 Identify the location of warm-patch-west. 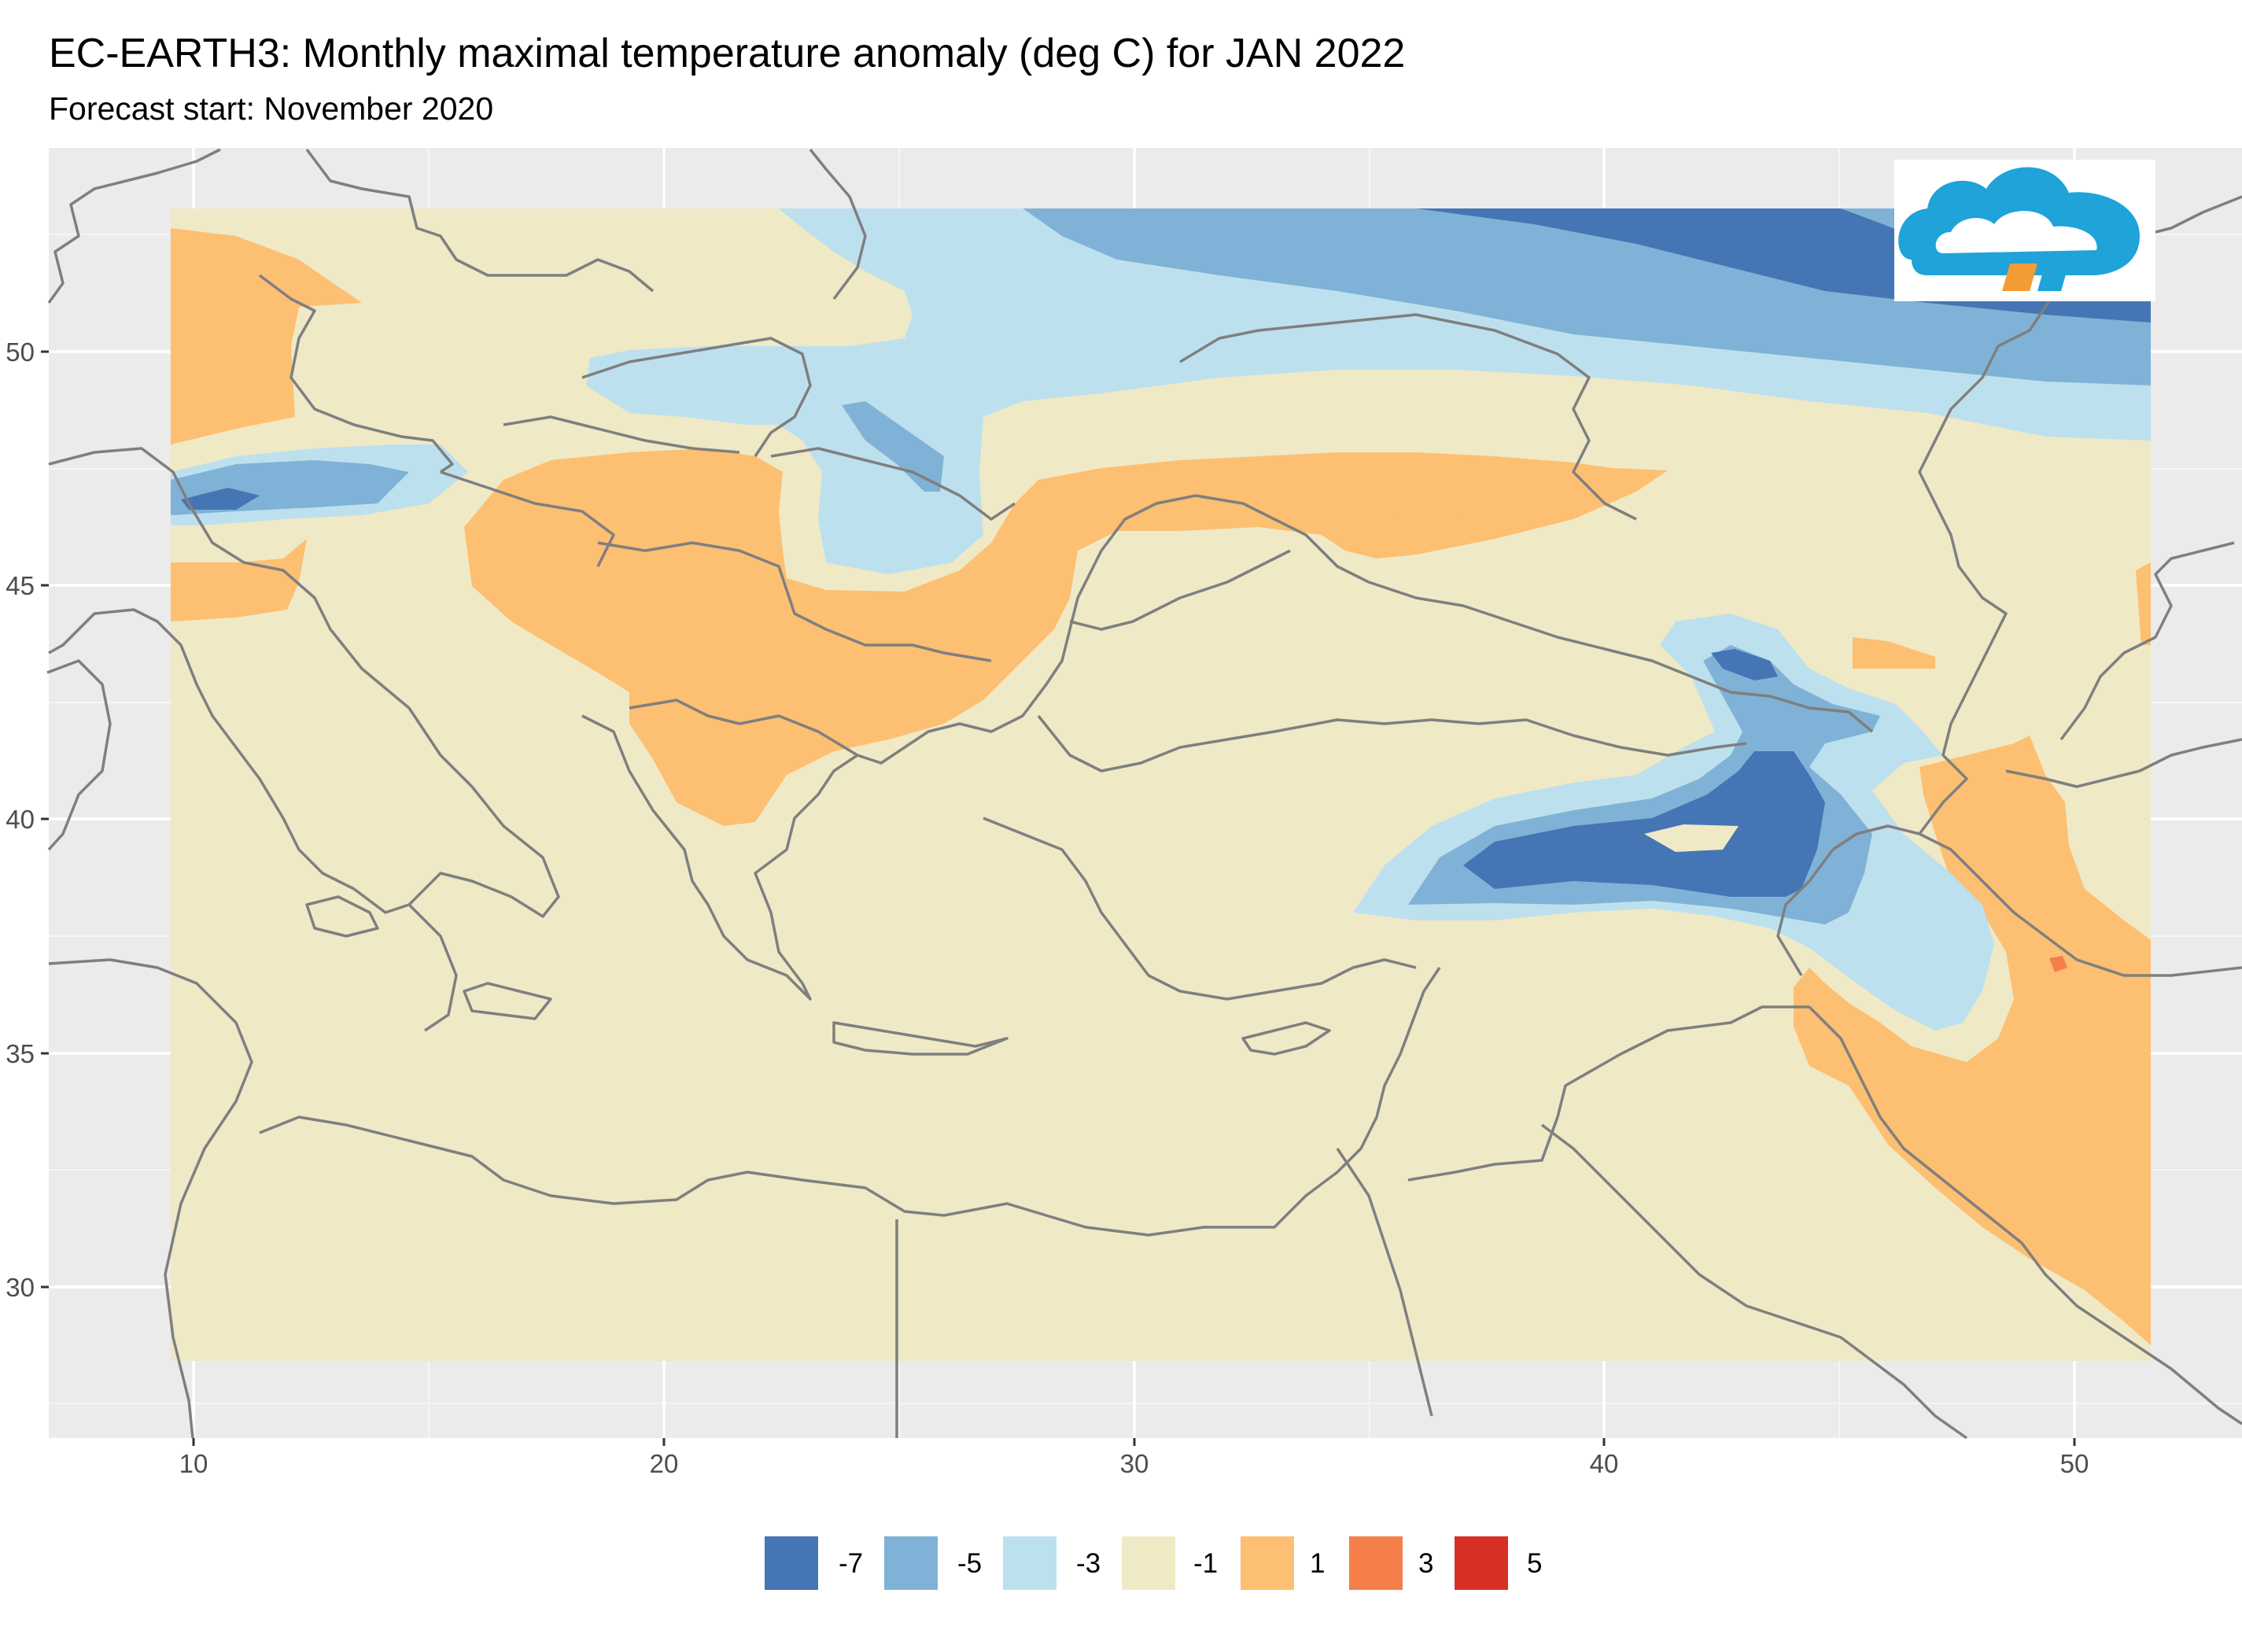
(239, 580).